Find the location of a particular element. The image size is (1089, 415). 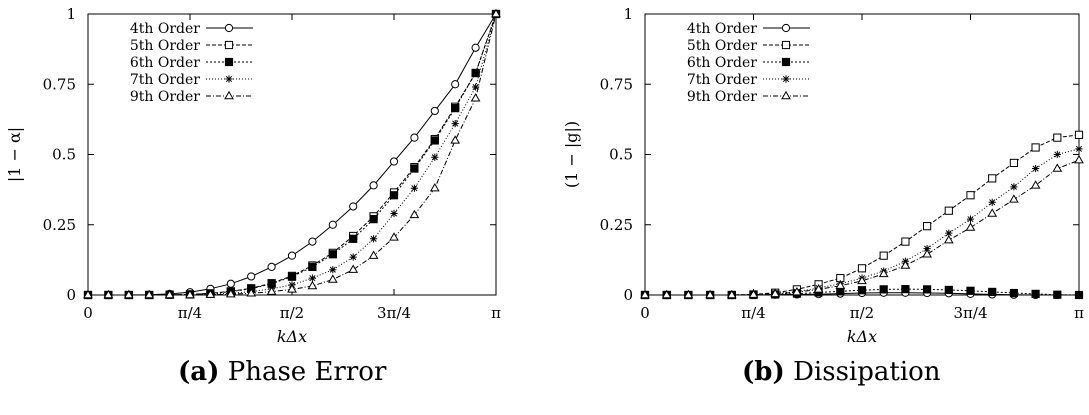

y-axis-label: |1 − α| is located at coordinates (14, 154).